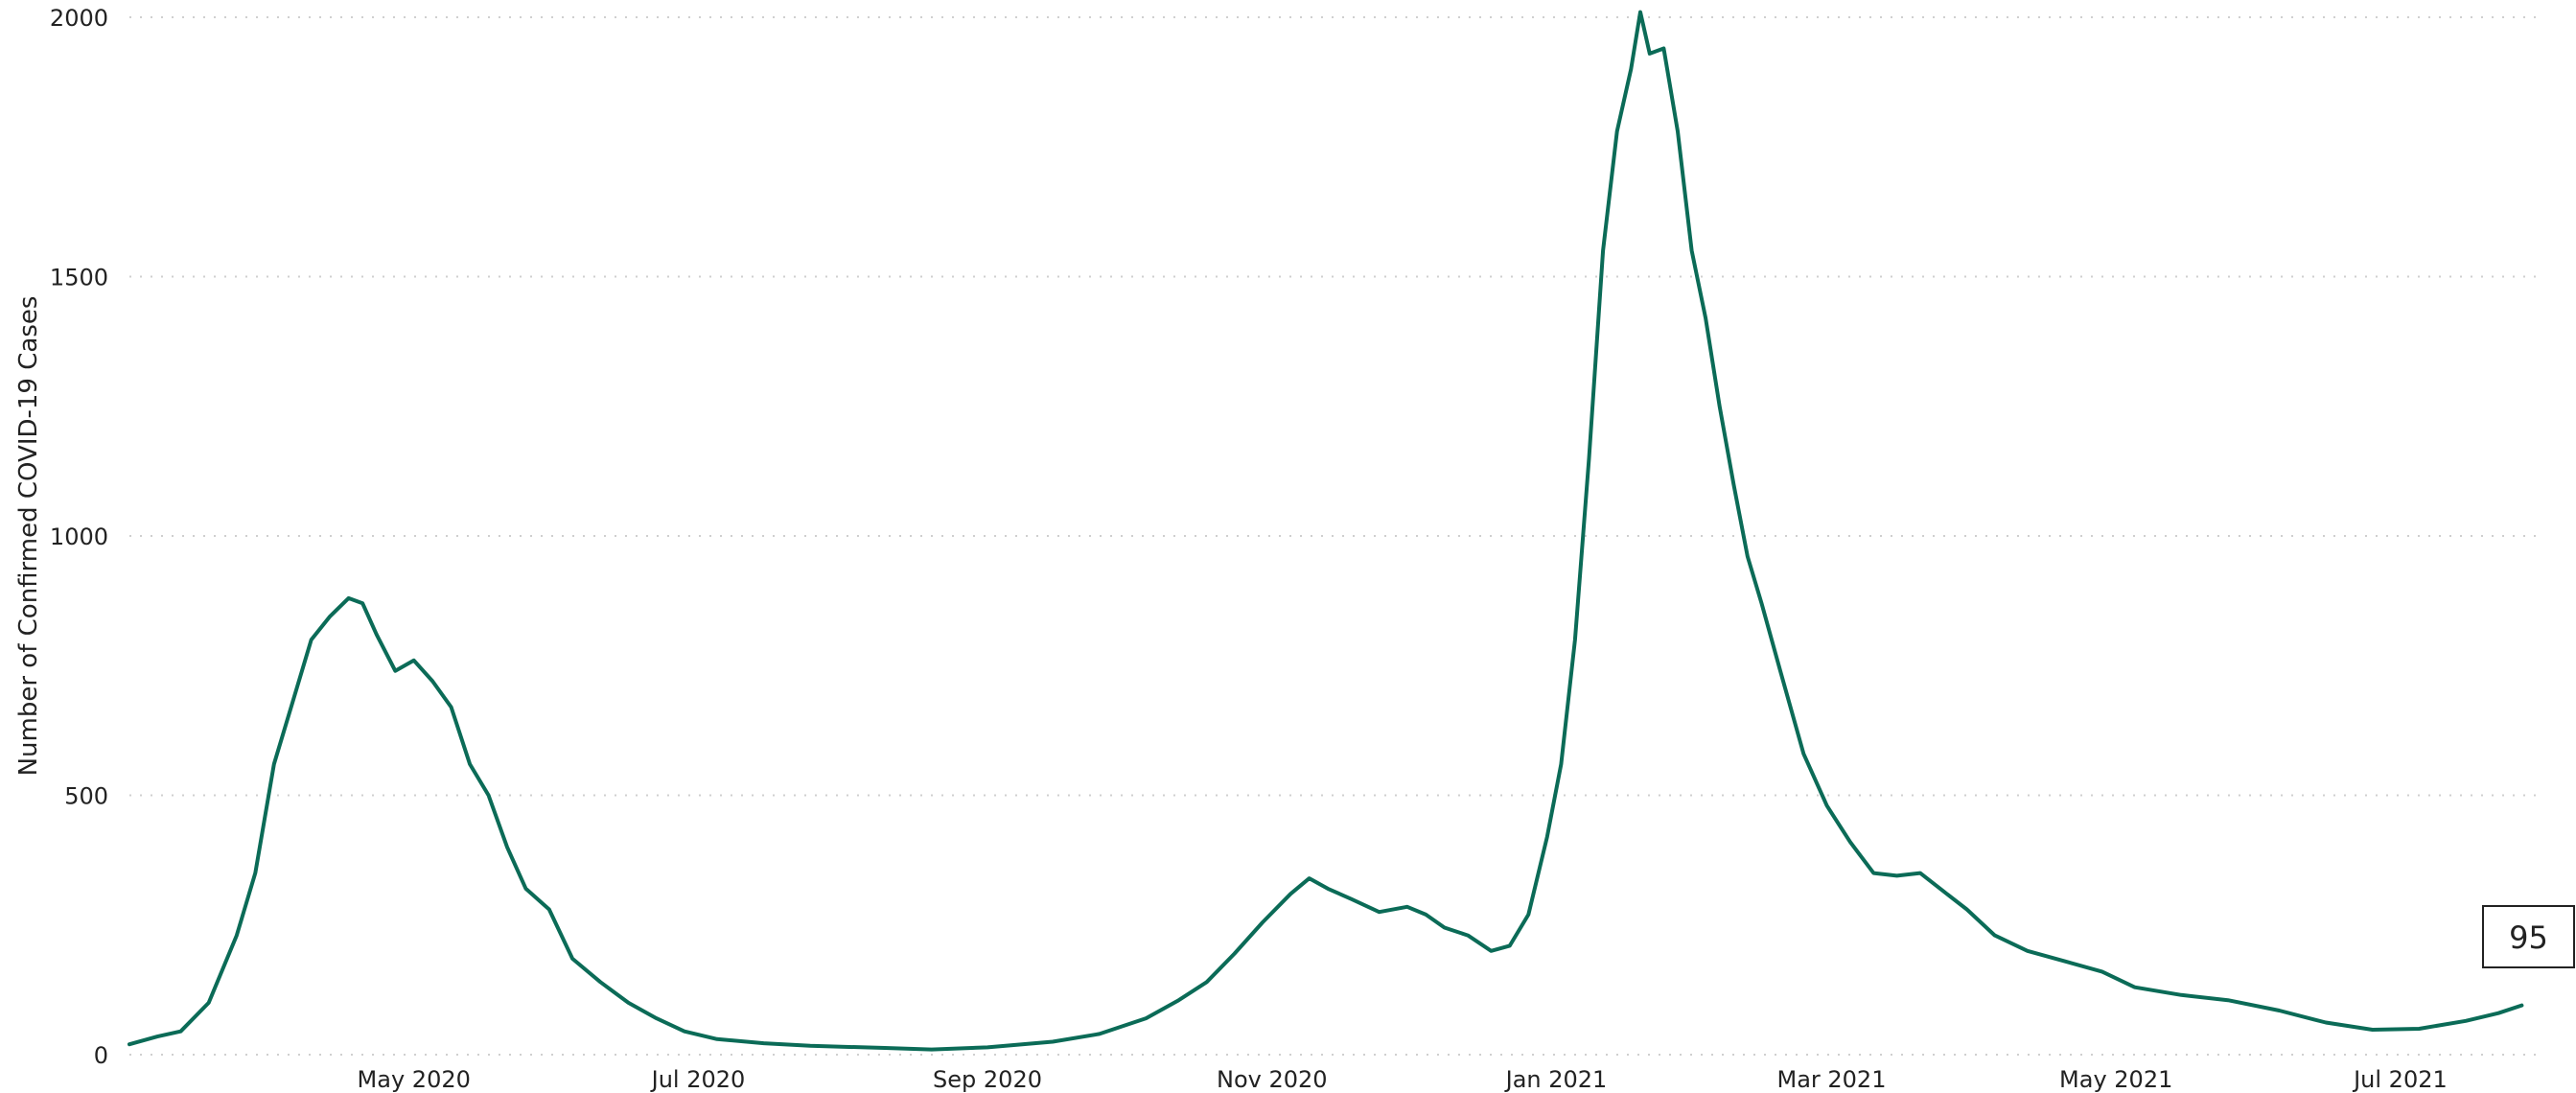 This screenshot has width=2576, height=1093. What do you see at coordinates (2400, 1079) in the screenshot?
I see `x-tick-label-7: Jul 2021` at bounding box center [2400, 1079].